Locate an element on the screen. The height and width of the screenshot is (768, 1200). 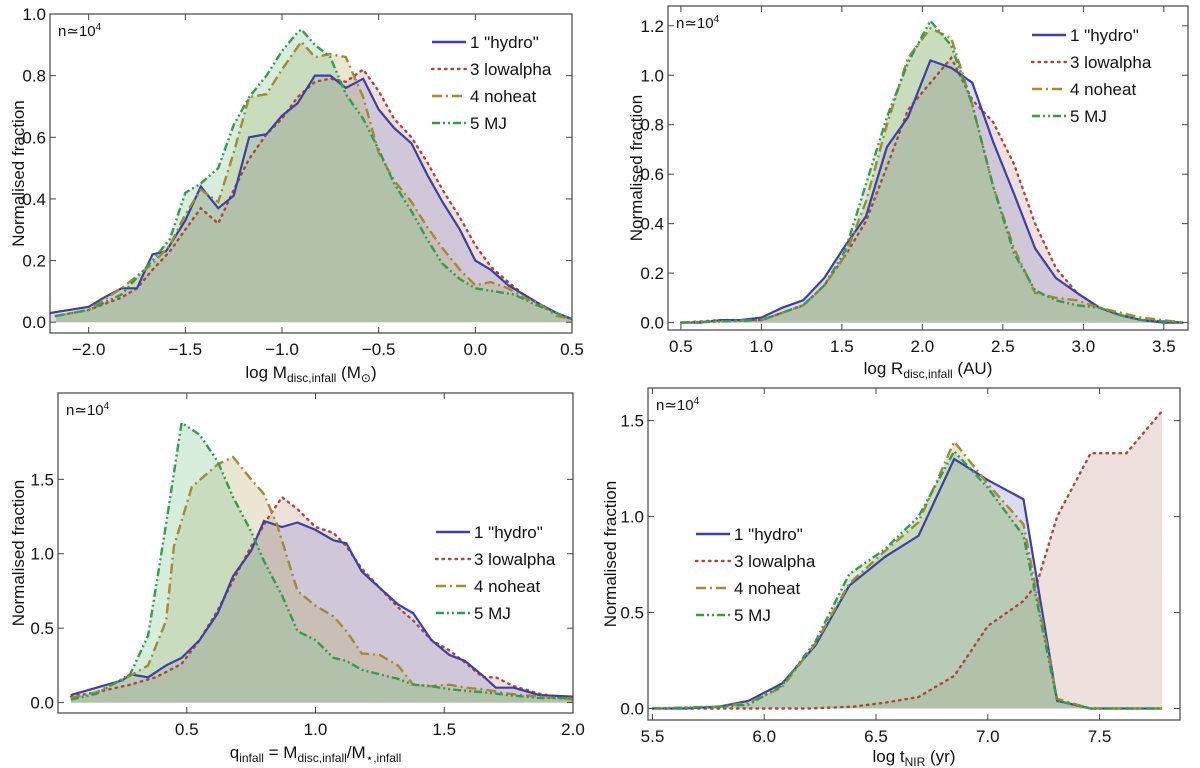
x-label-text: (M is located at coordinates (348, 372).